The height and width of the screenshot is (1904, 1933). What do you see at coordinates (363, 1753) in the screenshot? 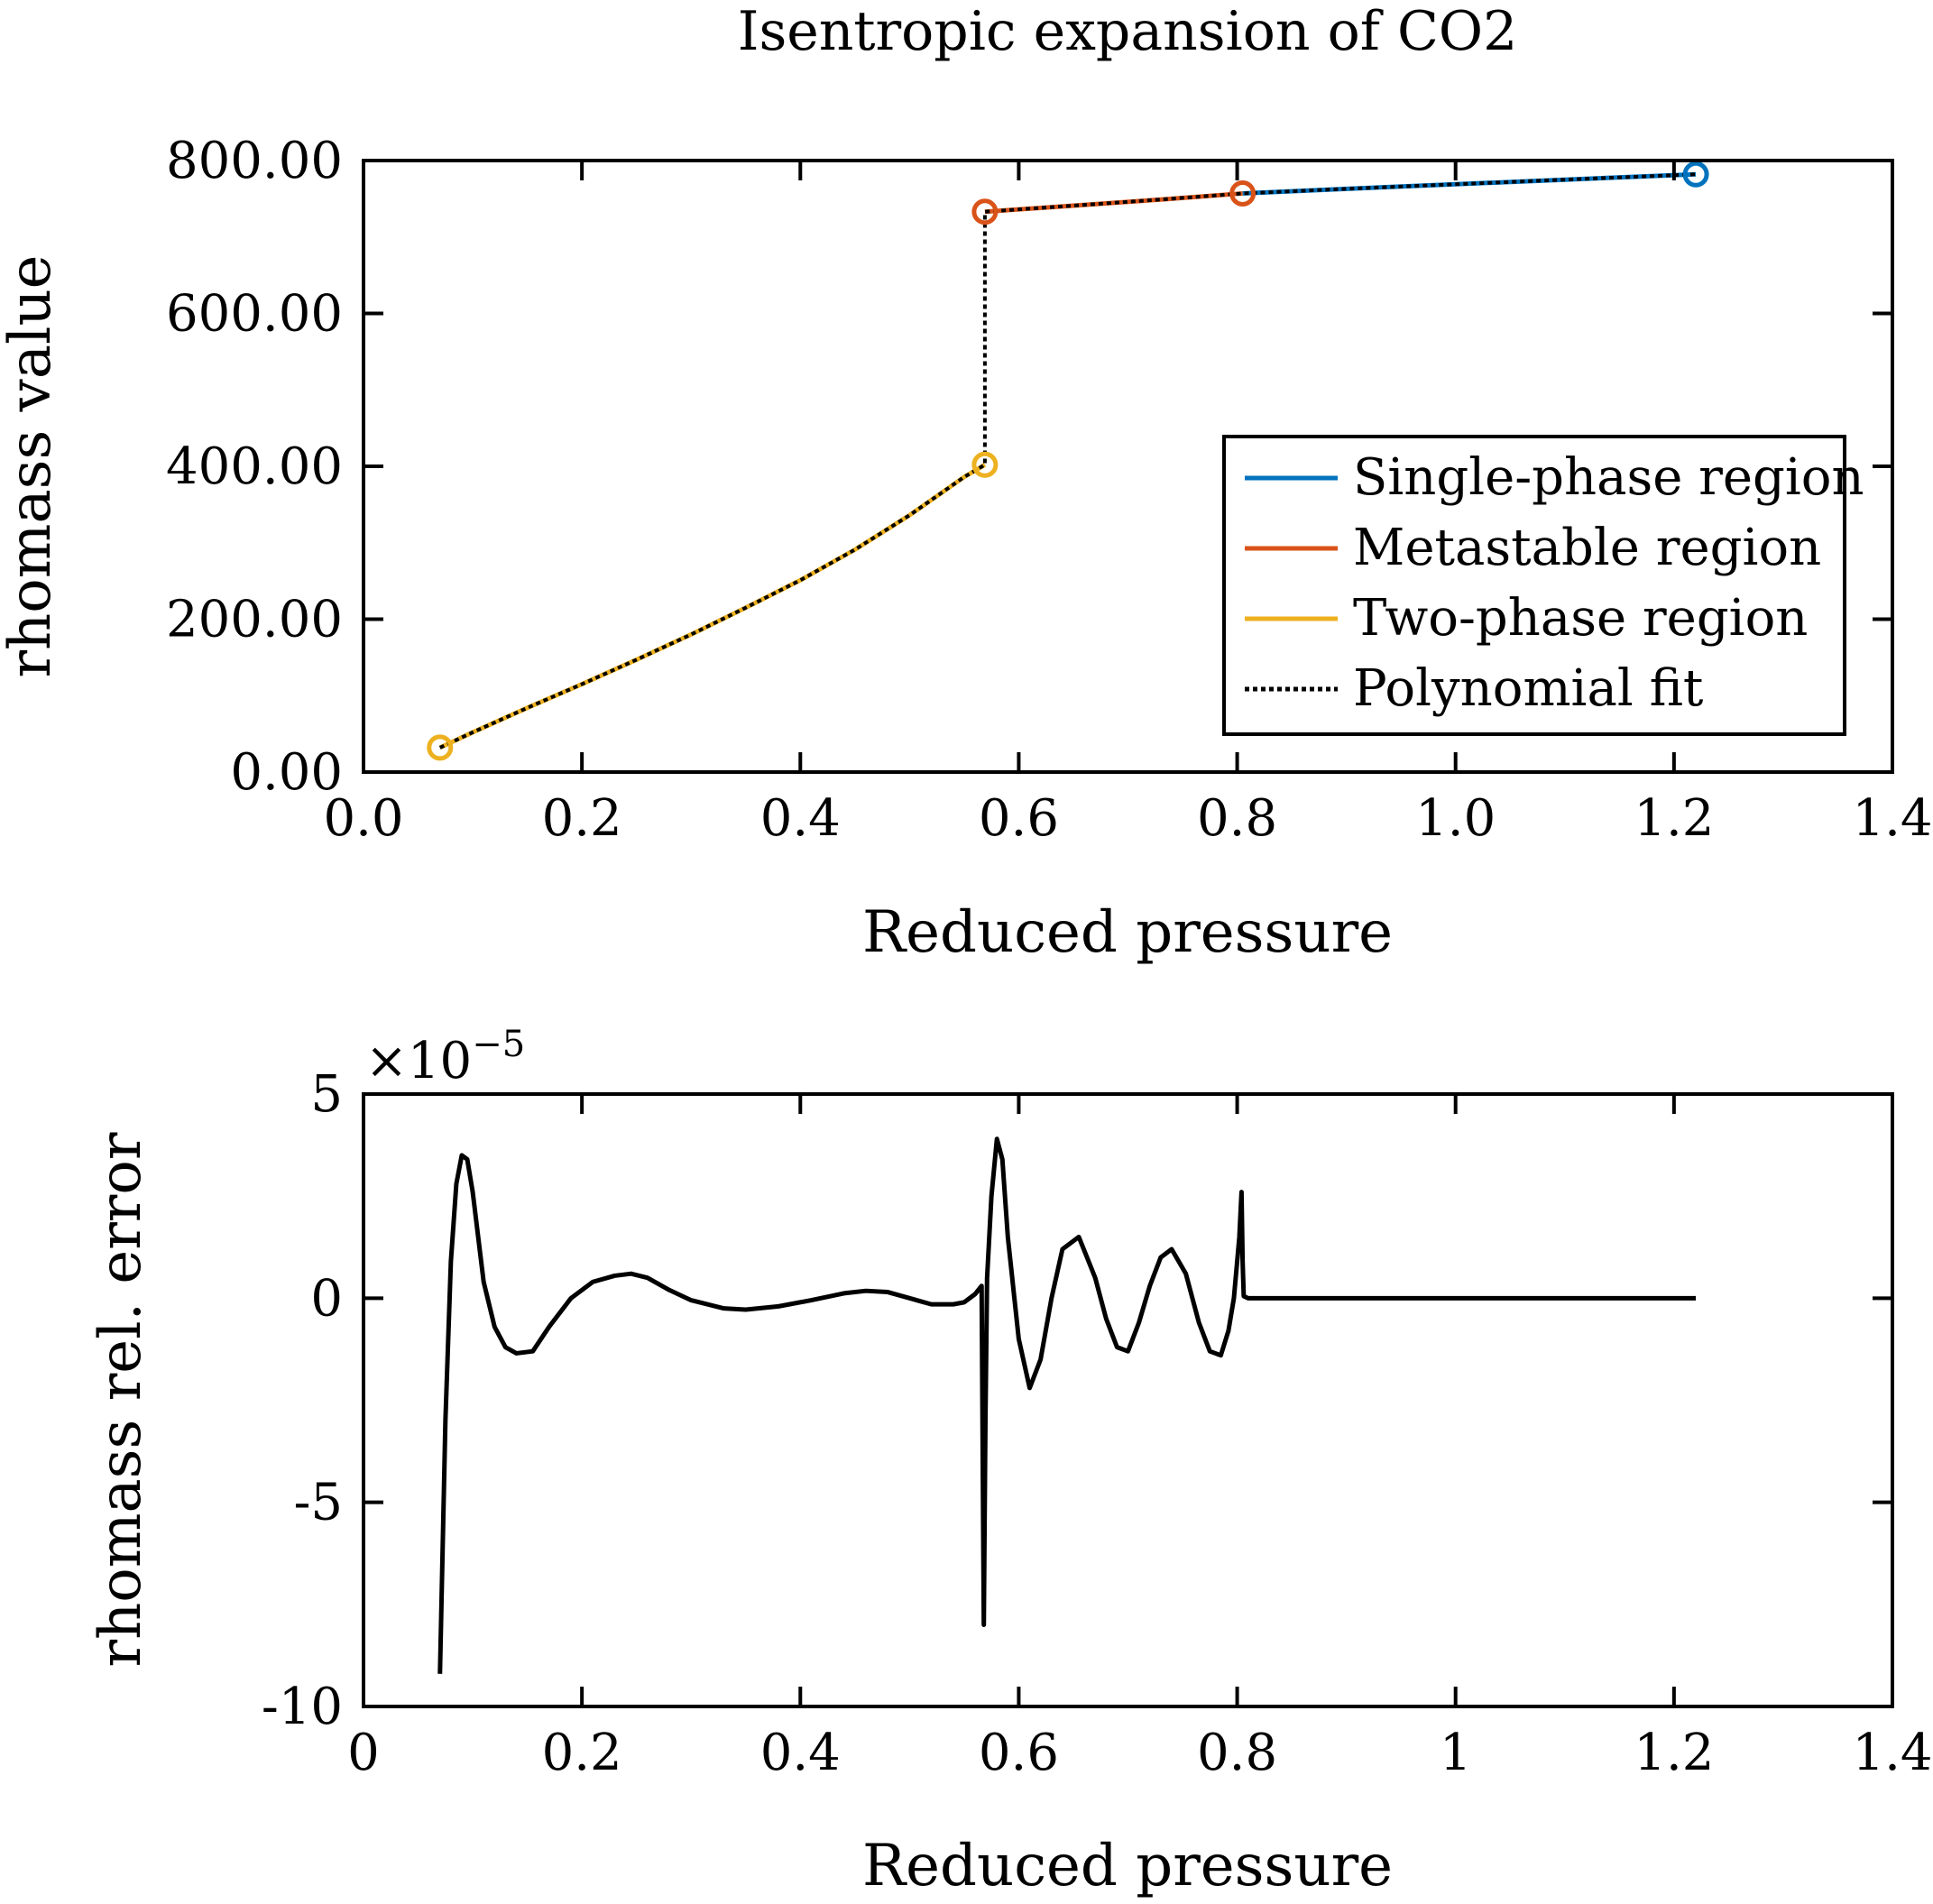
I see `x-tick-label: 0` at bounding box center [363, 1753].